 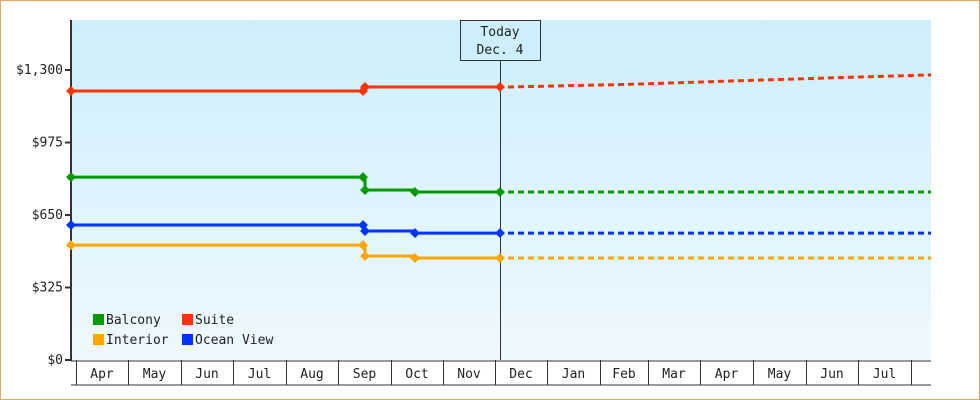 I want to click on legend-item-ocean-view: Ocean View, so click(x=227, y=340).